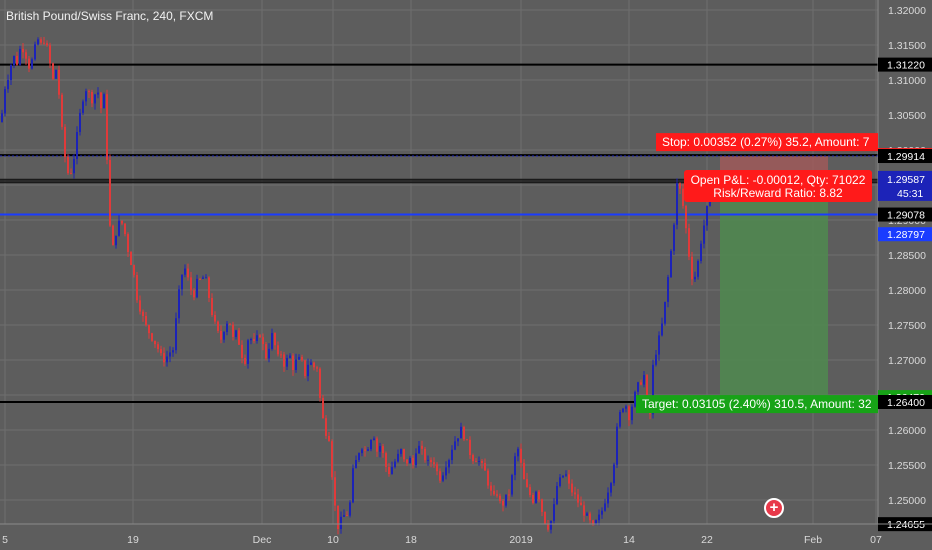 This screenshot has height=550, width=932. What do you see at coordinates (774, 288) in the screenshot?
I see `target-zone` at bounding box center [774, 288].